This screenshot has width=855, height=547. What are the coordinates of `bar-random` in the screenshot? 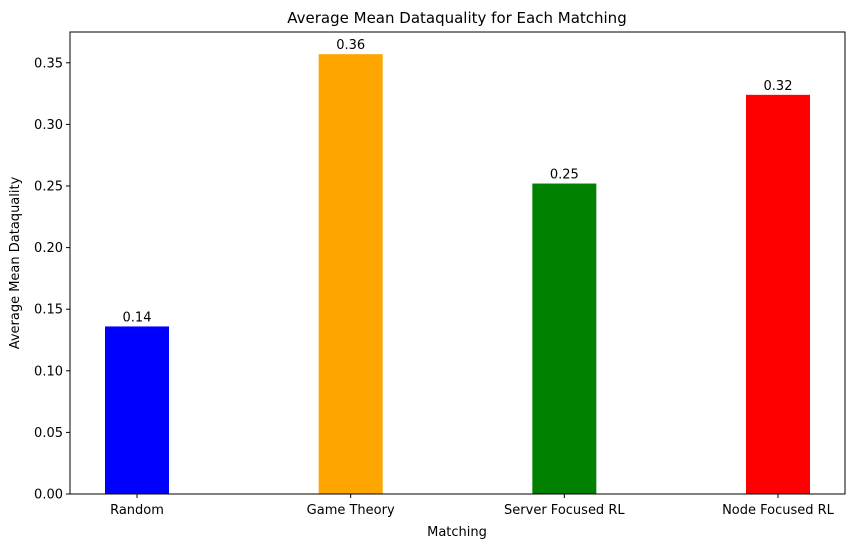 It's located at (137, 410).